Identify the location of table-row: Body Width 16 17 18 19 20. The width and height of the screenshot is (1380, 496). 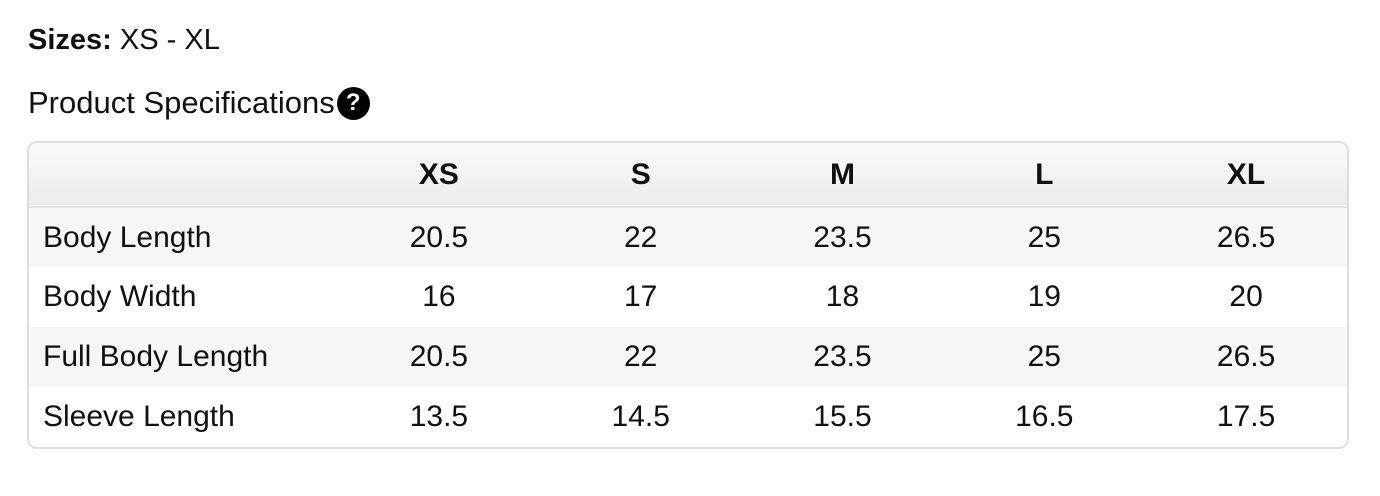
(688, 297).